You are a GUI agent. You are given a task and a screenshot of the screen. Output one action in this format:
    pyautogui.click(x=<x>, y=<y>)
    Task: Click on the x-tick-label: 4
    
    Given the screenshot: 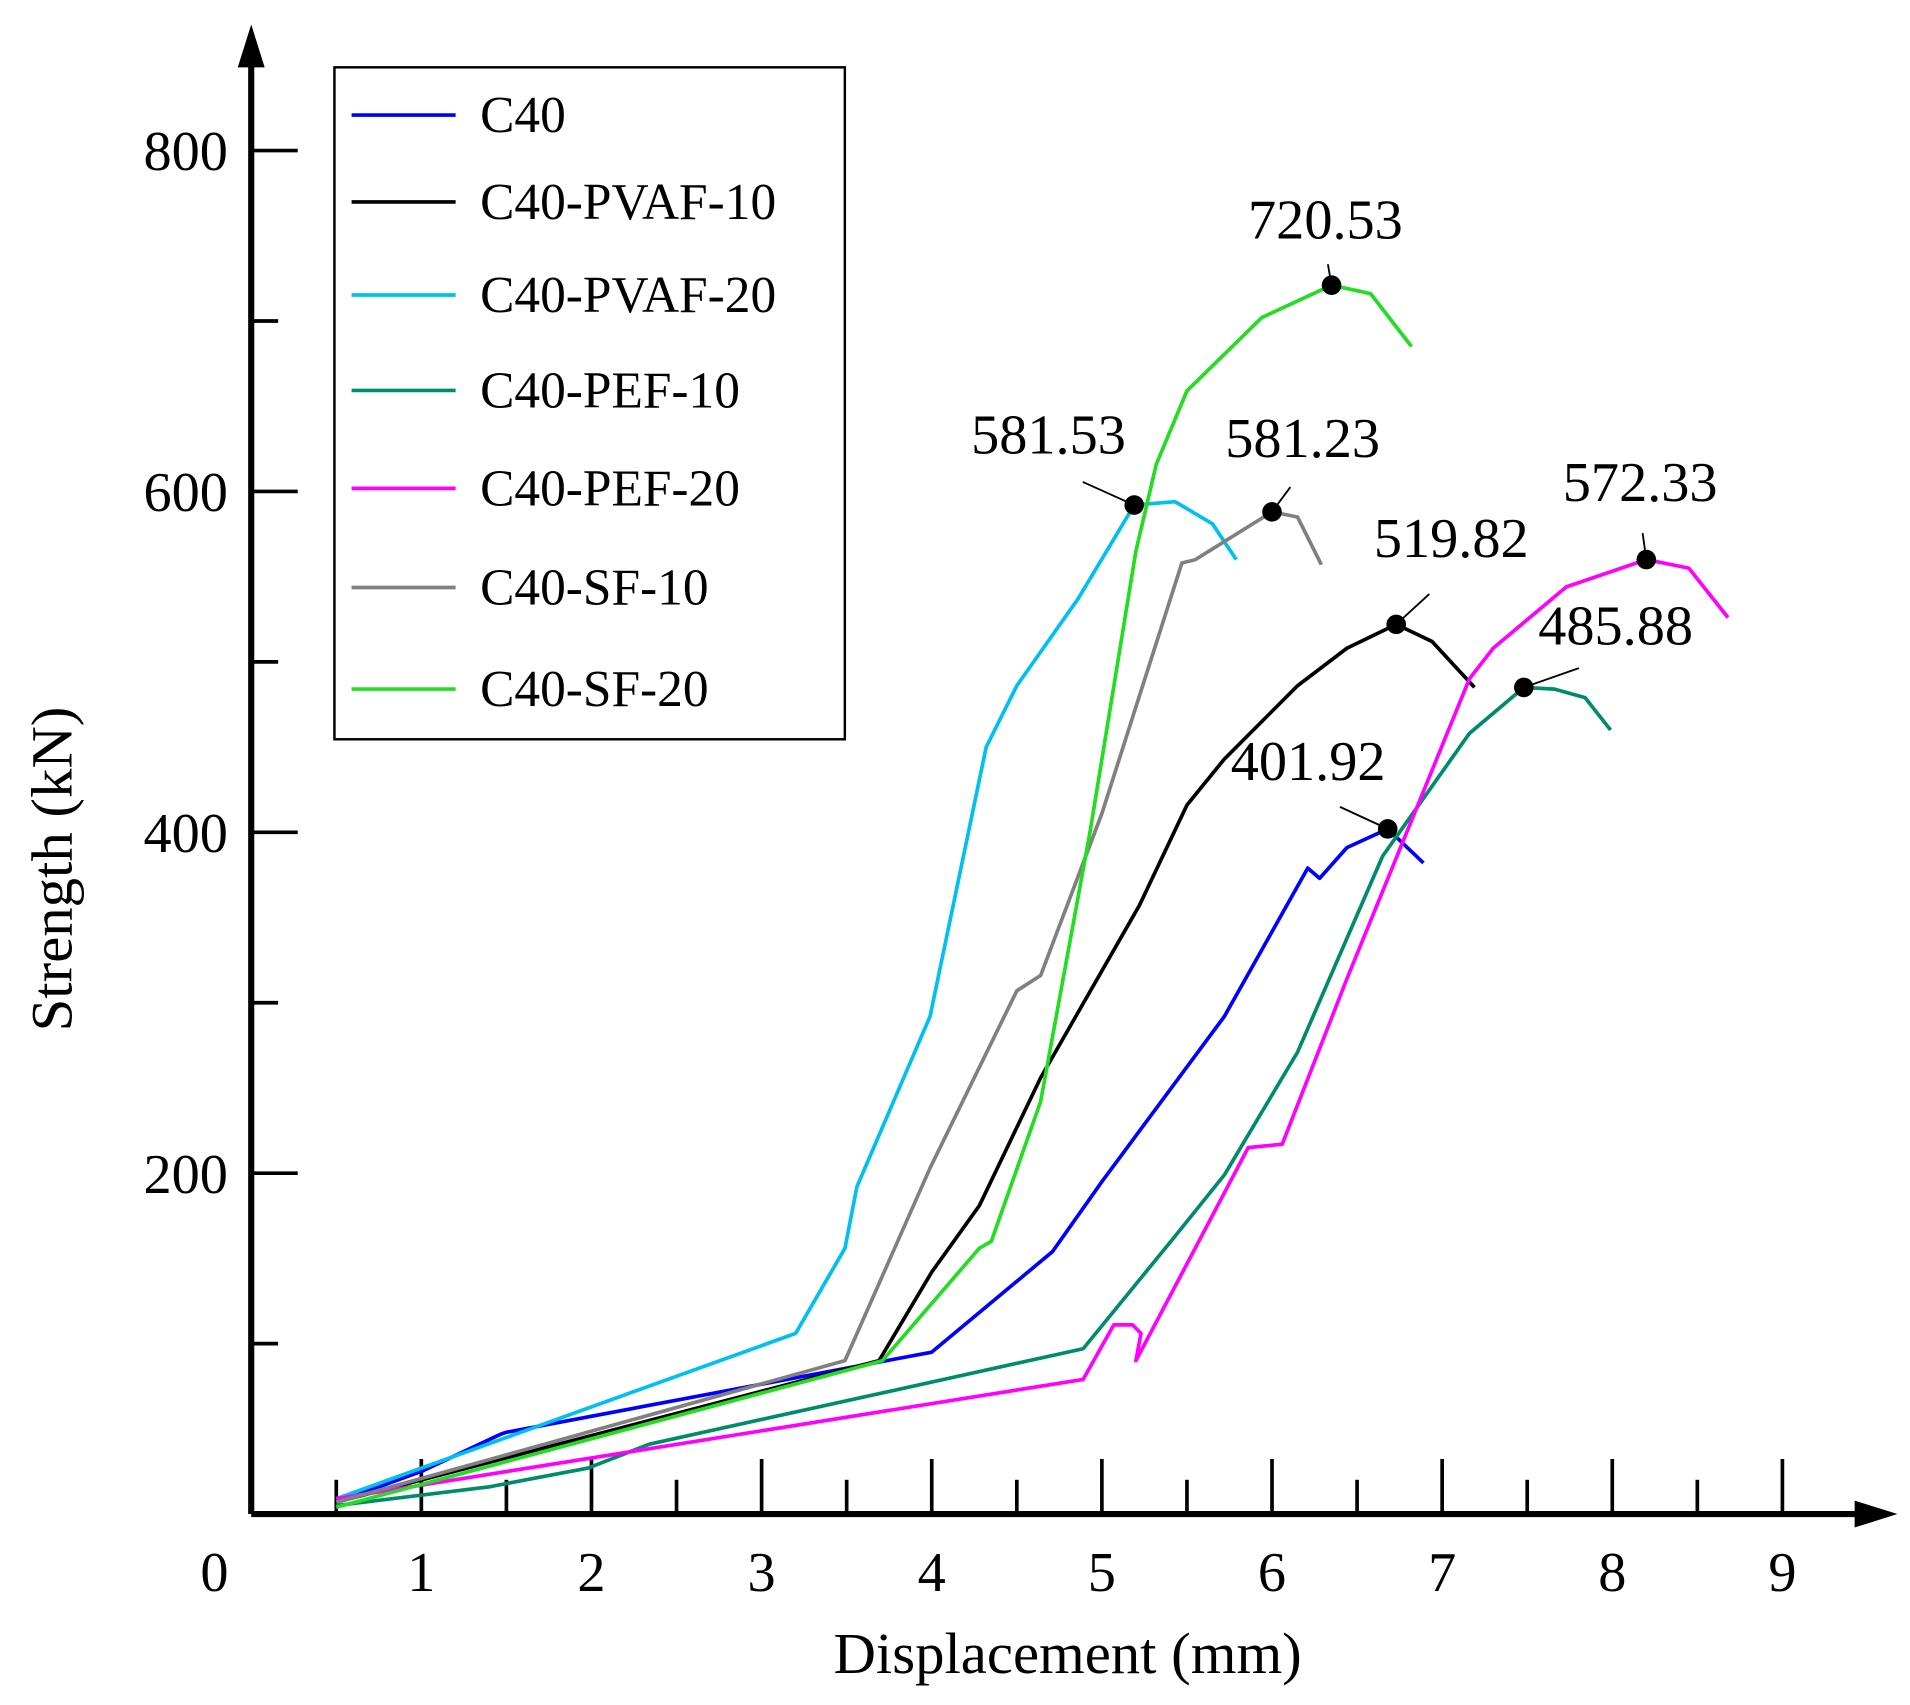 What is the action you would take?
    pyautogui.click(x=932, y=1573)
    